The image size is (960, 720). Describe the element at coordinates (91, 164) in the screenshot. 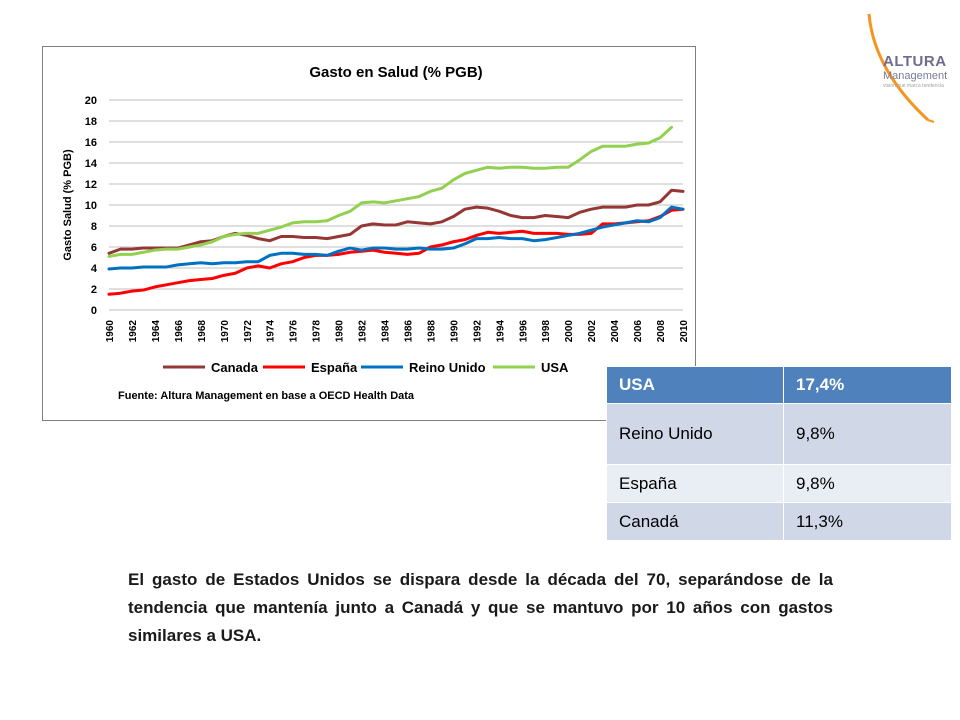

I see `y-tick-label: 14` at that location.